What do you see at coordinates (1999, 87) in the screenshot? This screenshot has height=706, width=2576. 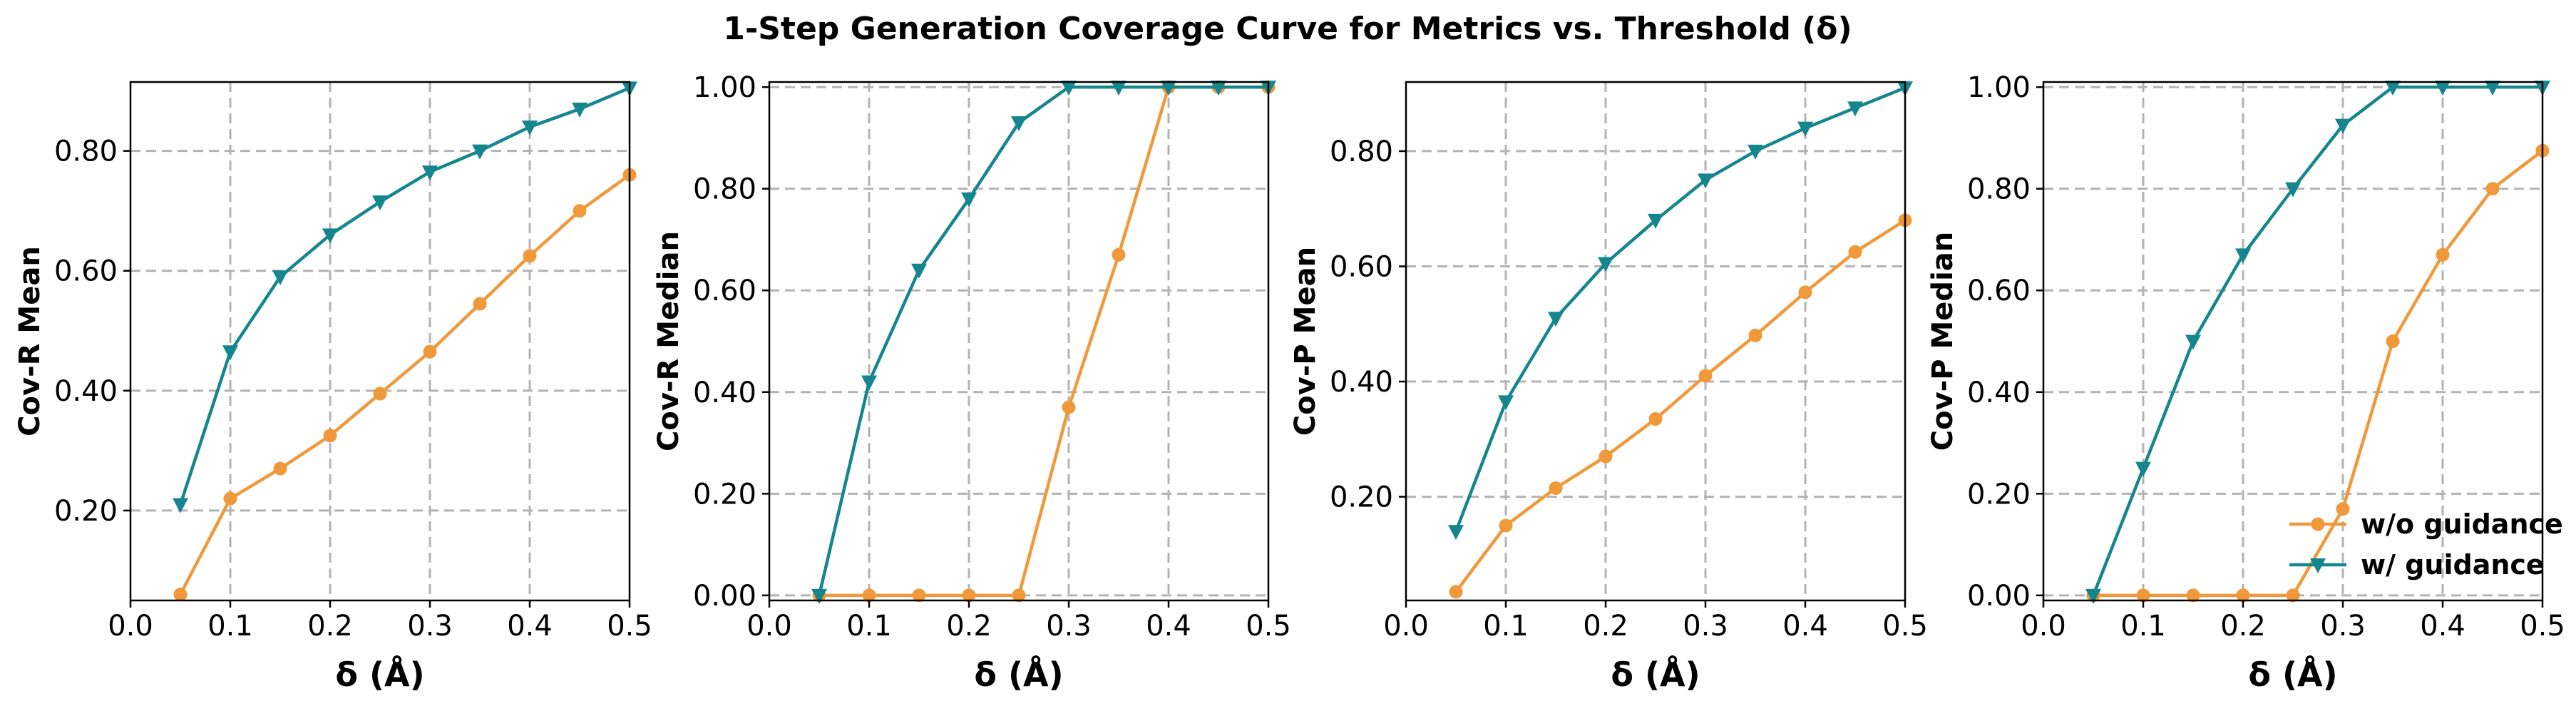 I see `y-tick-label: 1.00` at bounding box center [1999, 87].